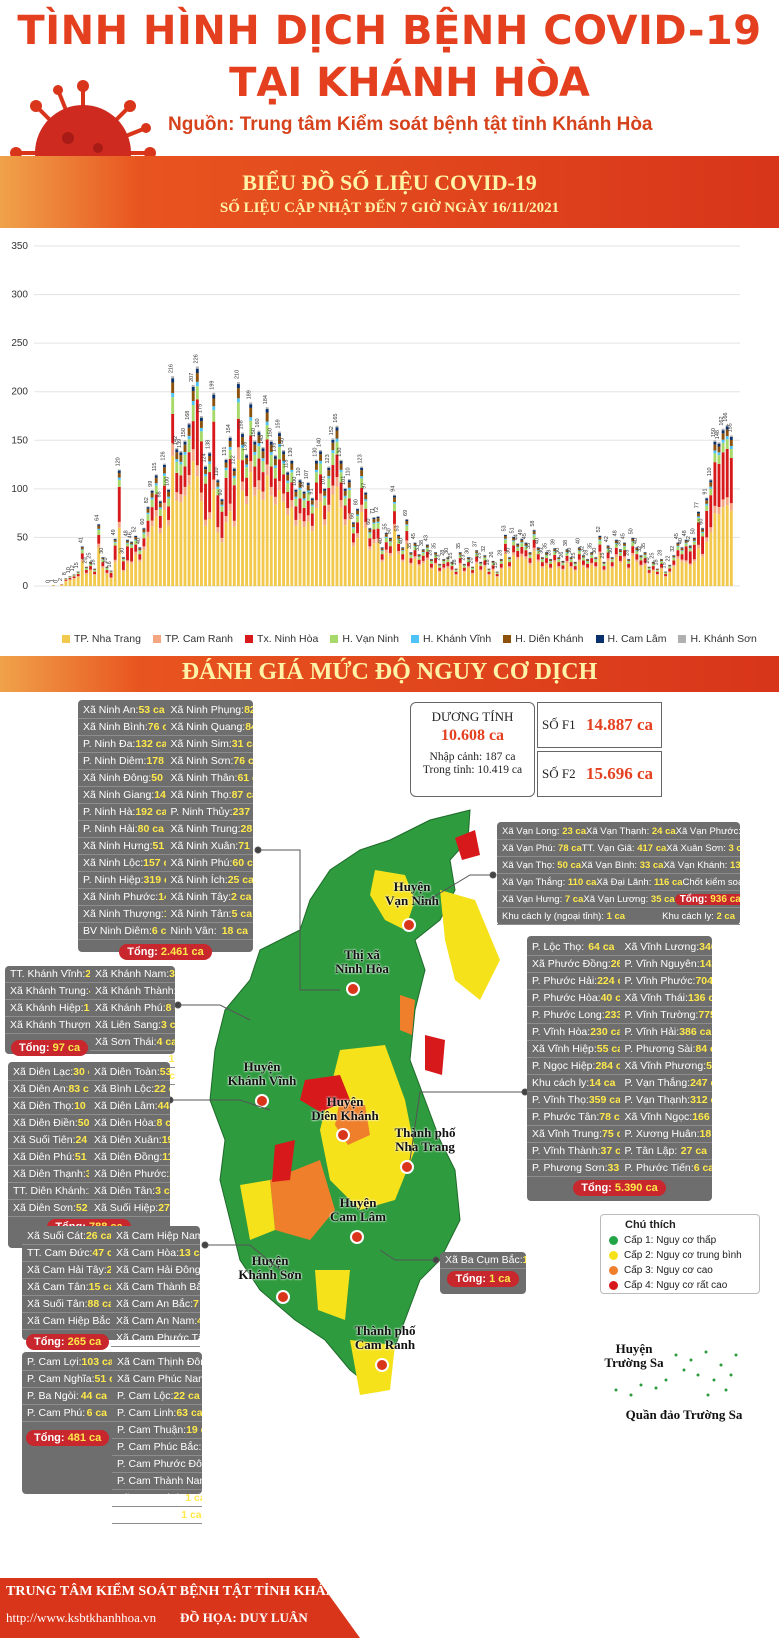 This screenshot has height=1638, width=779. I want to click on map-label-cam-lam: Huyện Cam Lâm, so click(358, 1209).